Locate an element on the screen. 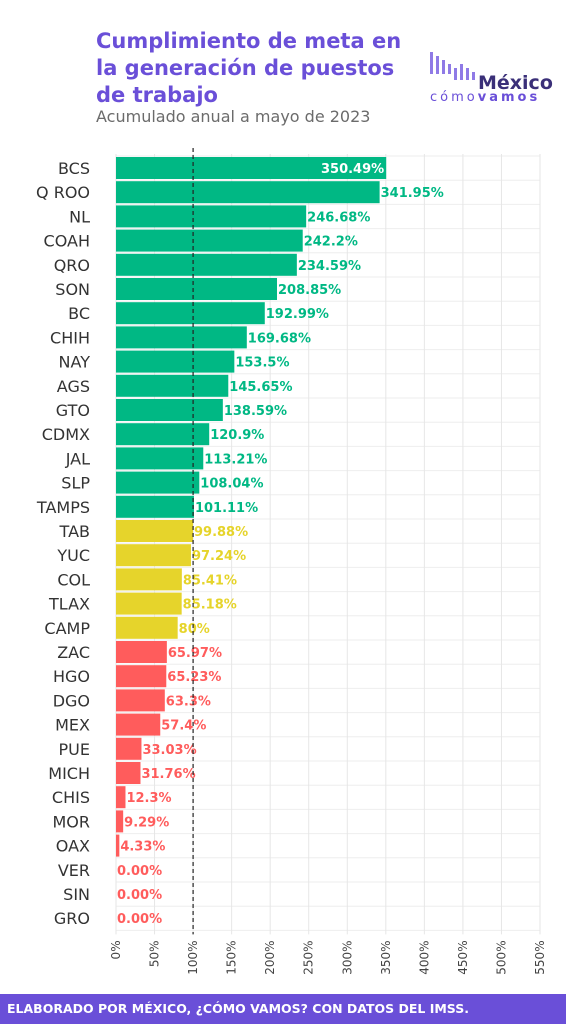 Image resolution: width=566 pixels, height=1024 pixels. x-tick-label: 350% is located at coordinates (386, 957).